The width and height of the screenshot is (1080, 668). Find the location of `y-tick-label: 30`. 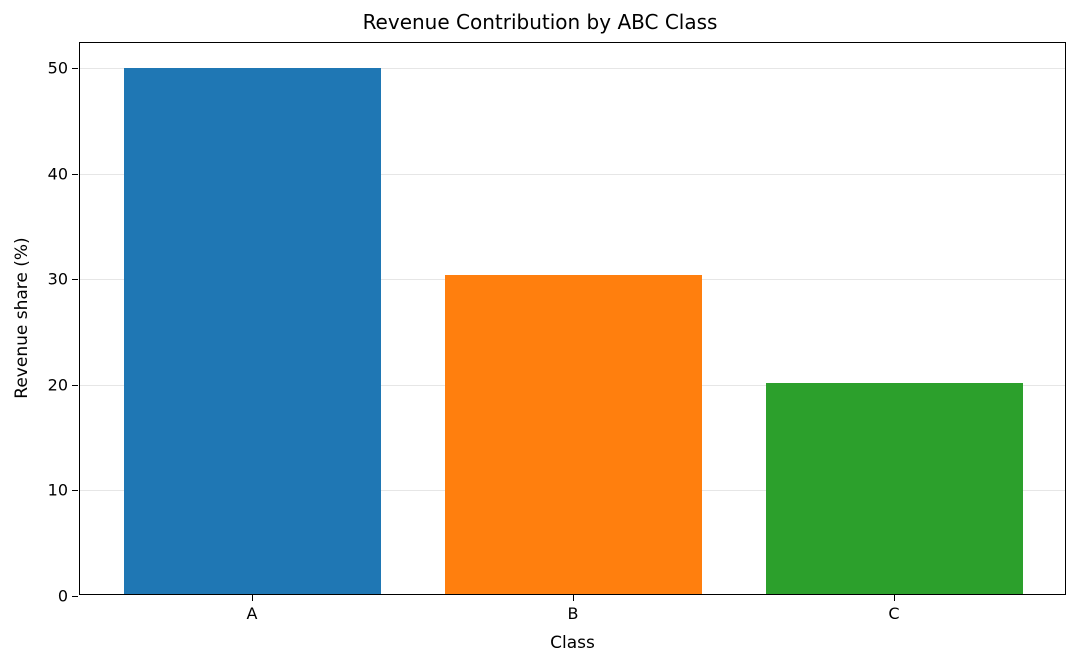

y-tick-label: 30 is located at coordinates (57, 279).